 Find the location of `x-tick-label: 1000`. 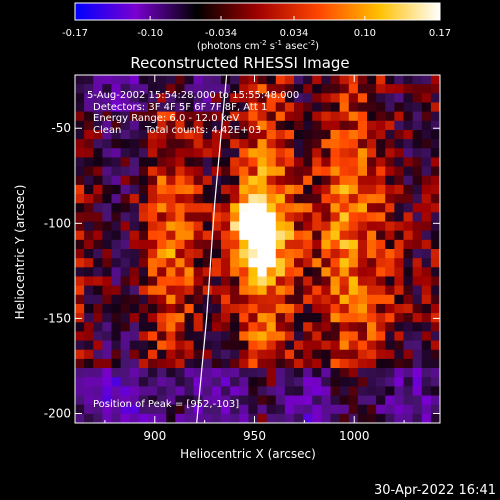

x-tick-label: 1000 is located at coordinates (354, 436).